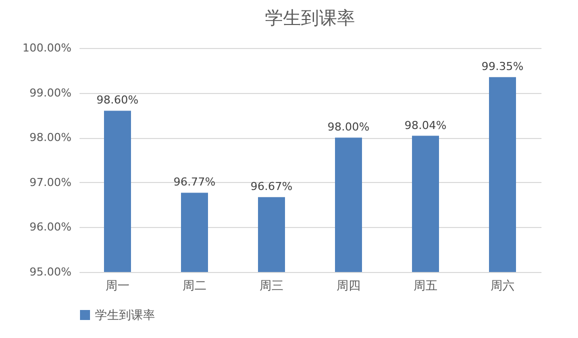  What do you see at coordinates (349, 127) in the screenshot?
I see `data-label: 98.00%` at bounding box center [349, 127].